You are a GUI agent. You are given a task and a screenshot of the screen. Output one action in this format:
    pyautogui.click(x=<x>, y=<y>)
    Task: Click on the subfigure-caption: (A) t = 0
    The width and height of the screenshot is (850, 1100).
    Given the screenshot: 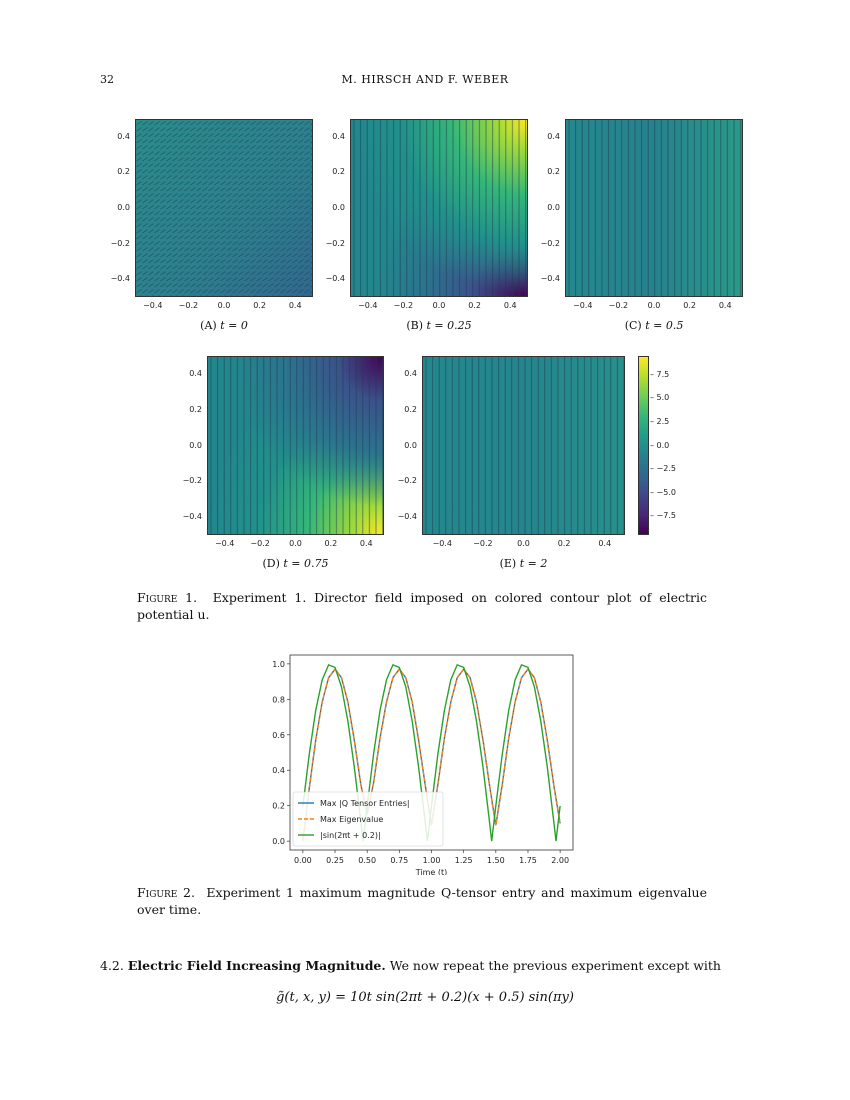 What is the action you would take?
    pyautogui.click(x=224, y=325)
    